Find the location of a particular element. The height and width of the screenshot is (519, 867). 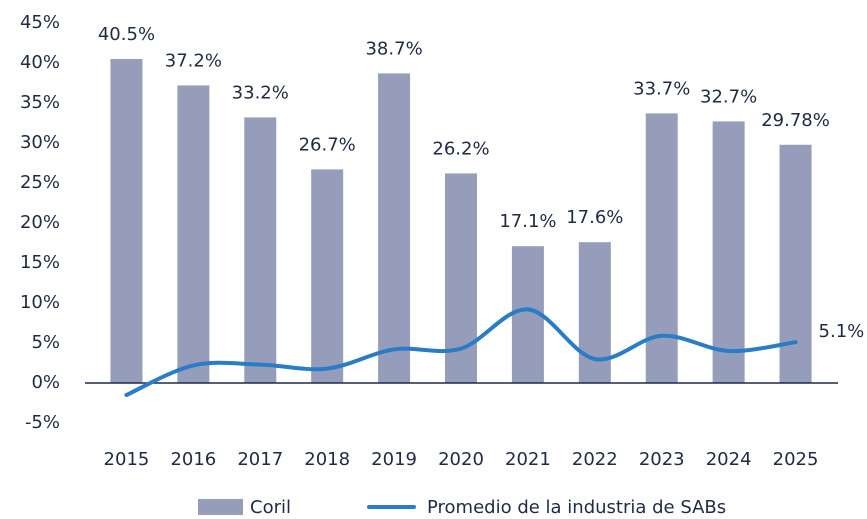

data-label: 37.2% is located at coordinates (193, 60).